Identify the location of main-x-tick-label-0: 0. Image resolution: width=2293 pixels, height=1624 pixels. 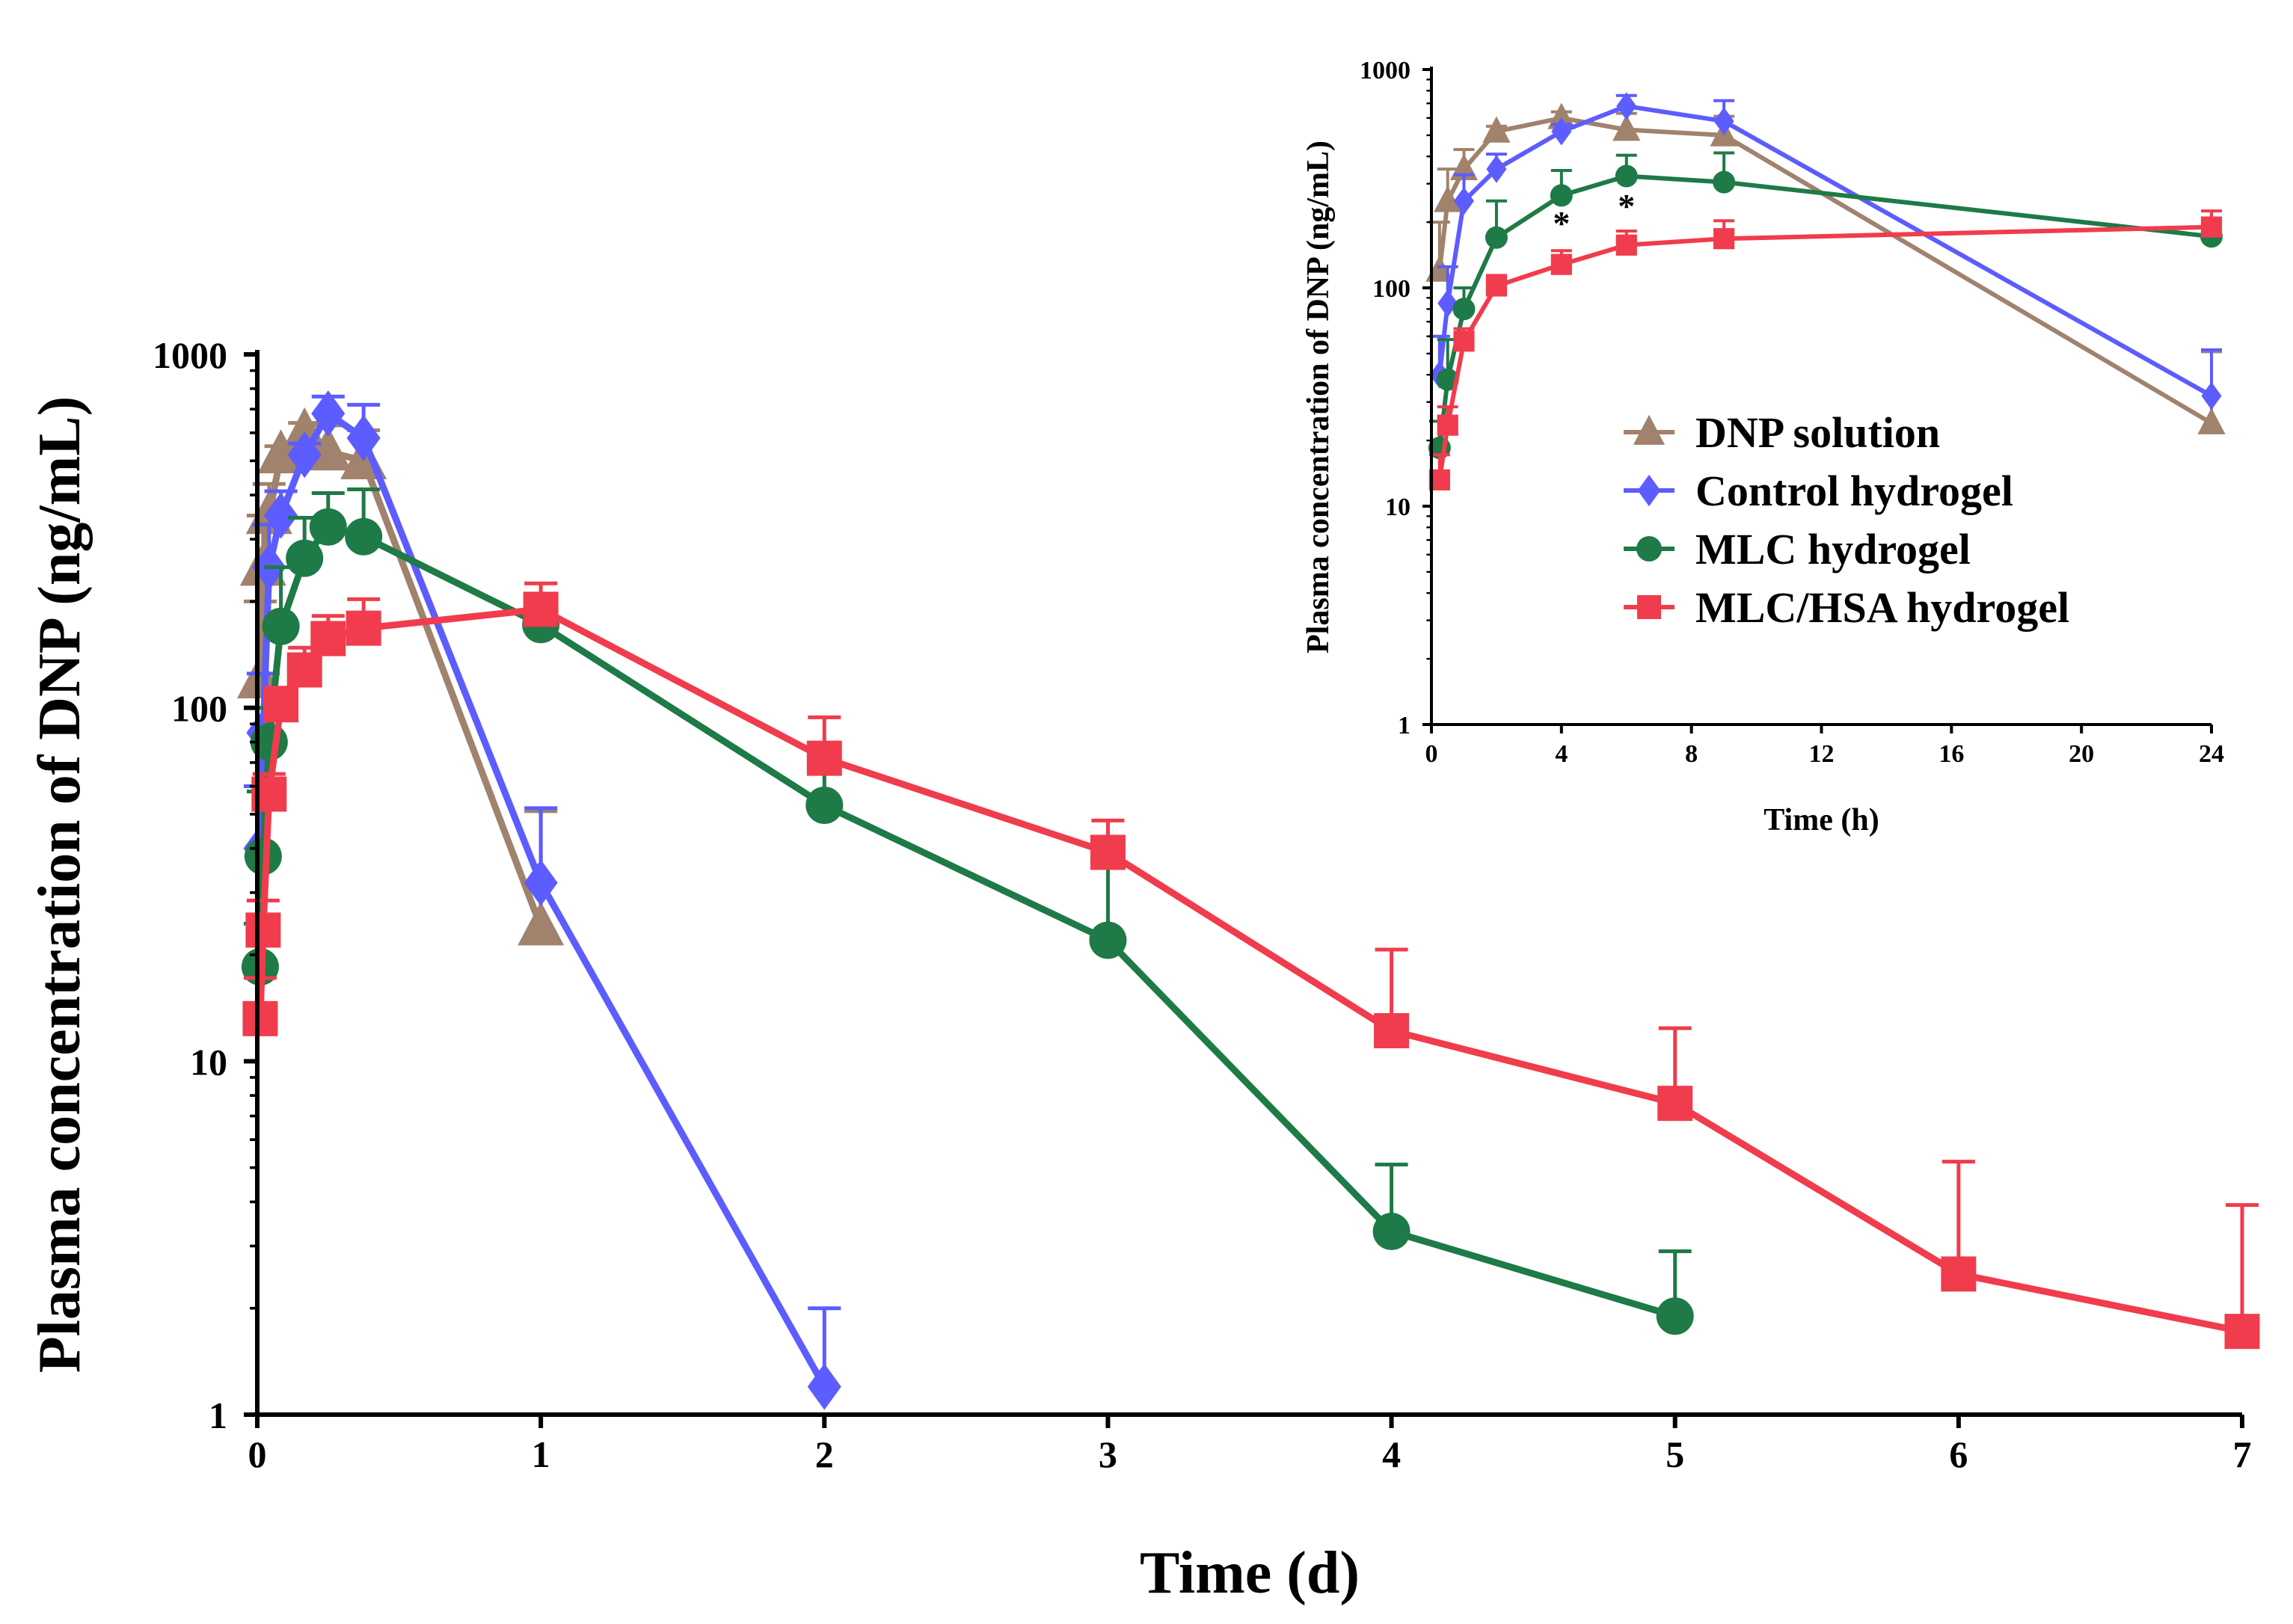
(257, 1454).